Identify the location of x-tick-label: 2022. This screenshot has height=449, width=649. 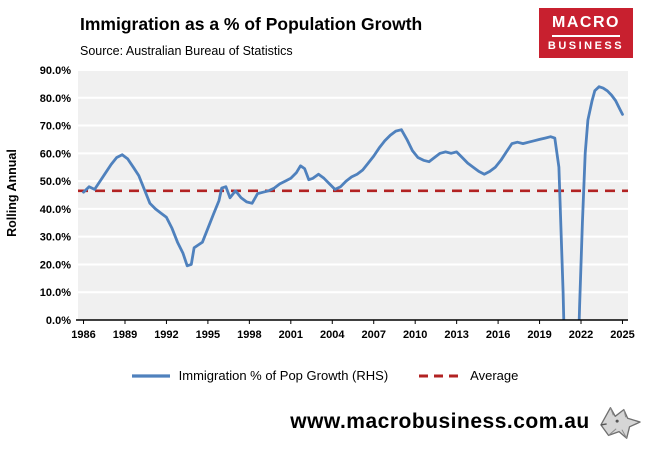
(581, 335).